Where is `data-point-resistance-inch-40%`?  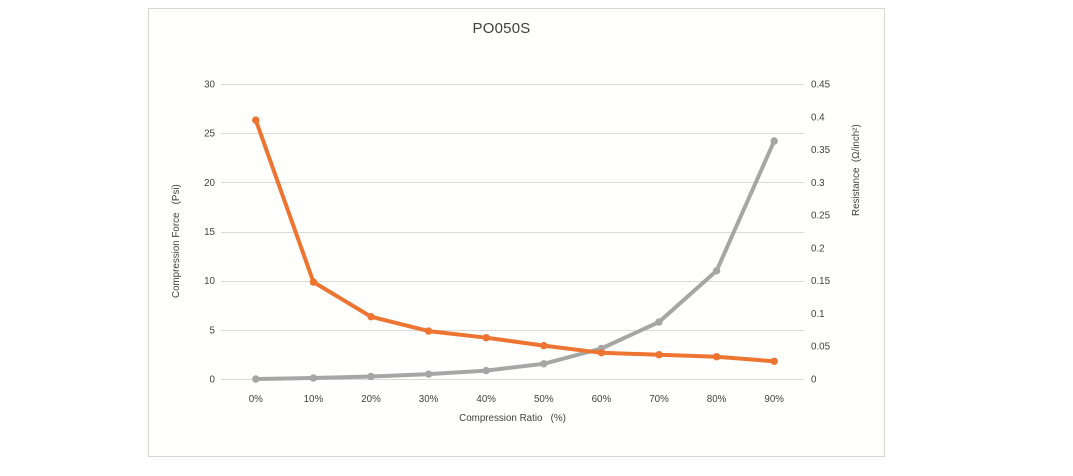
data-point-resistance-inch-40% is located at coordinates (486, 338).